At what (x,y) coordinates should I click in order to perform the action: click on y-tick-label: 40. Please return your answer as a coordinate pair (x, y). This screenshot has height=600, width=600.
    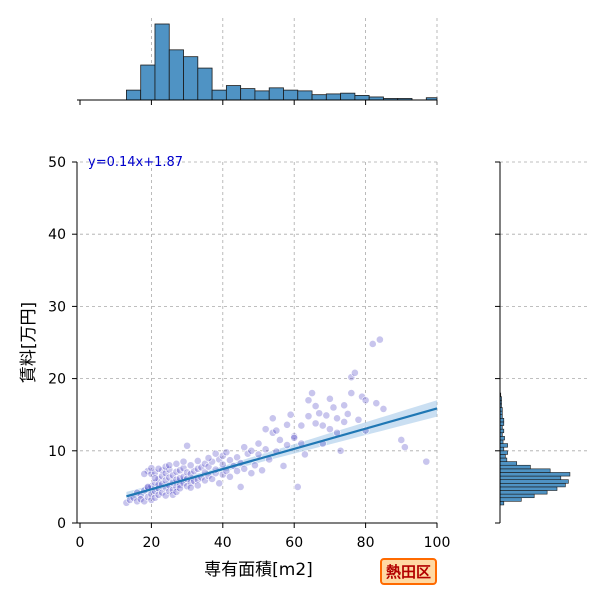
    Looking at the image, I should click on (57, 235).